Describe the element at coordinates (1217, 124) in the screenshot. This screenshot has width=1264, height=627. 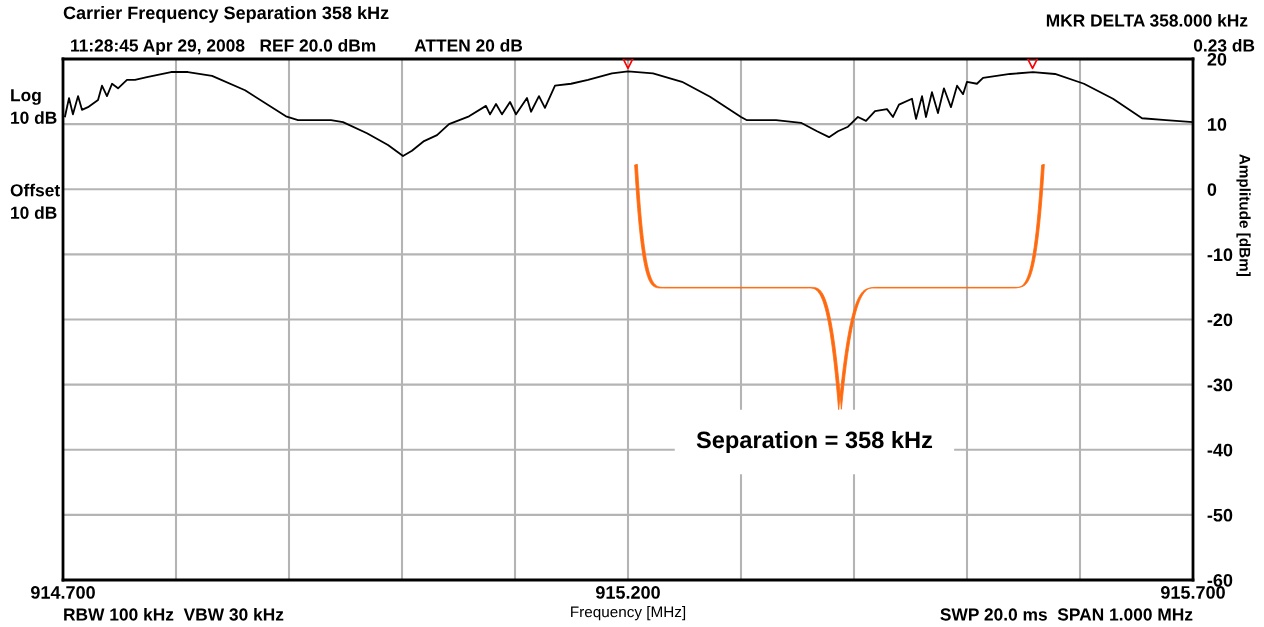
I see `y-tick-label: 10` at that location.